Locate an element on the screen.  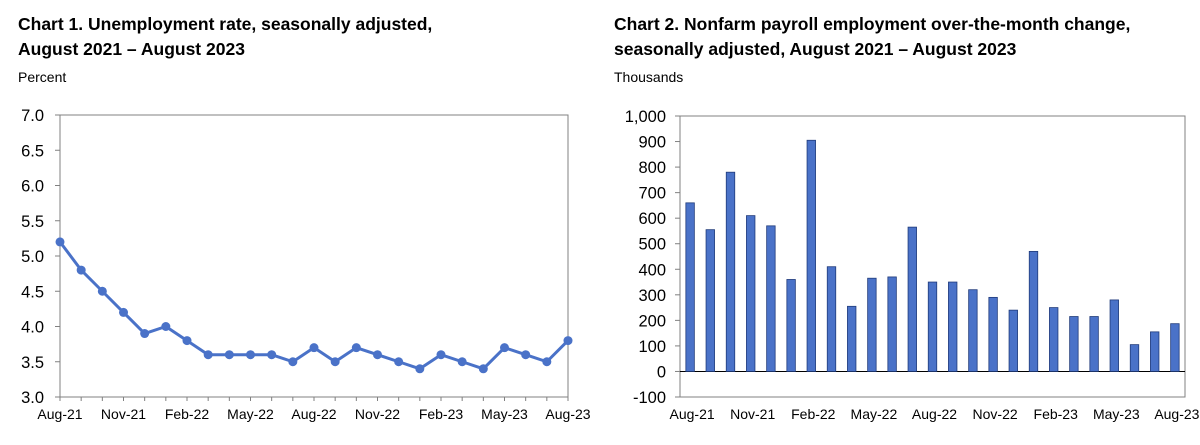
chart1-y-tick-label: 7.0 is located at coordinates (32, 116).